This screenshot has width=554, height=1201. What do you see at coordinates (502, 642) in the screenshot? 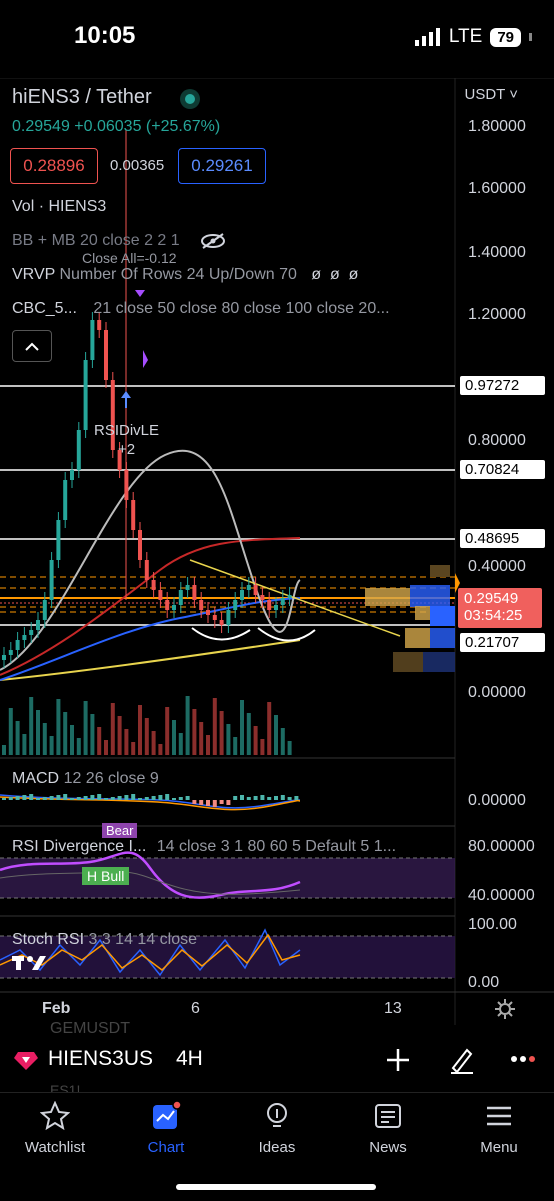
I see `level-tag: 0.21707` at bounding box center [502, 642].